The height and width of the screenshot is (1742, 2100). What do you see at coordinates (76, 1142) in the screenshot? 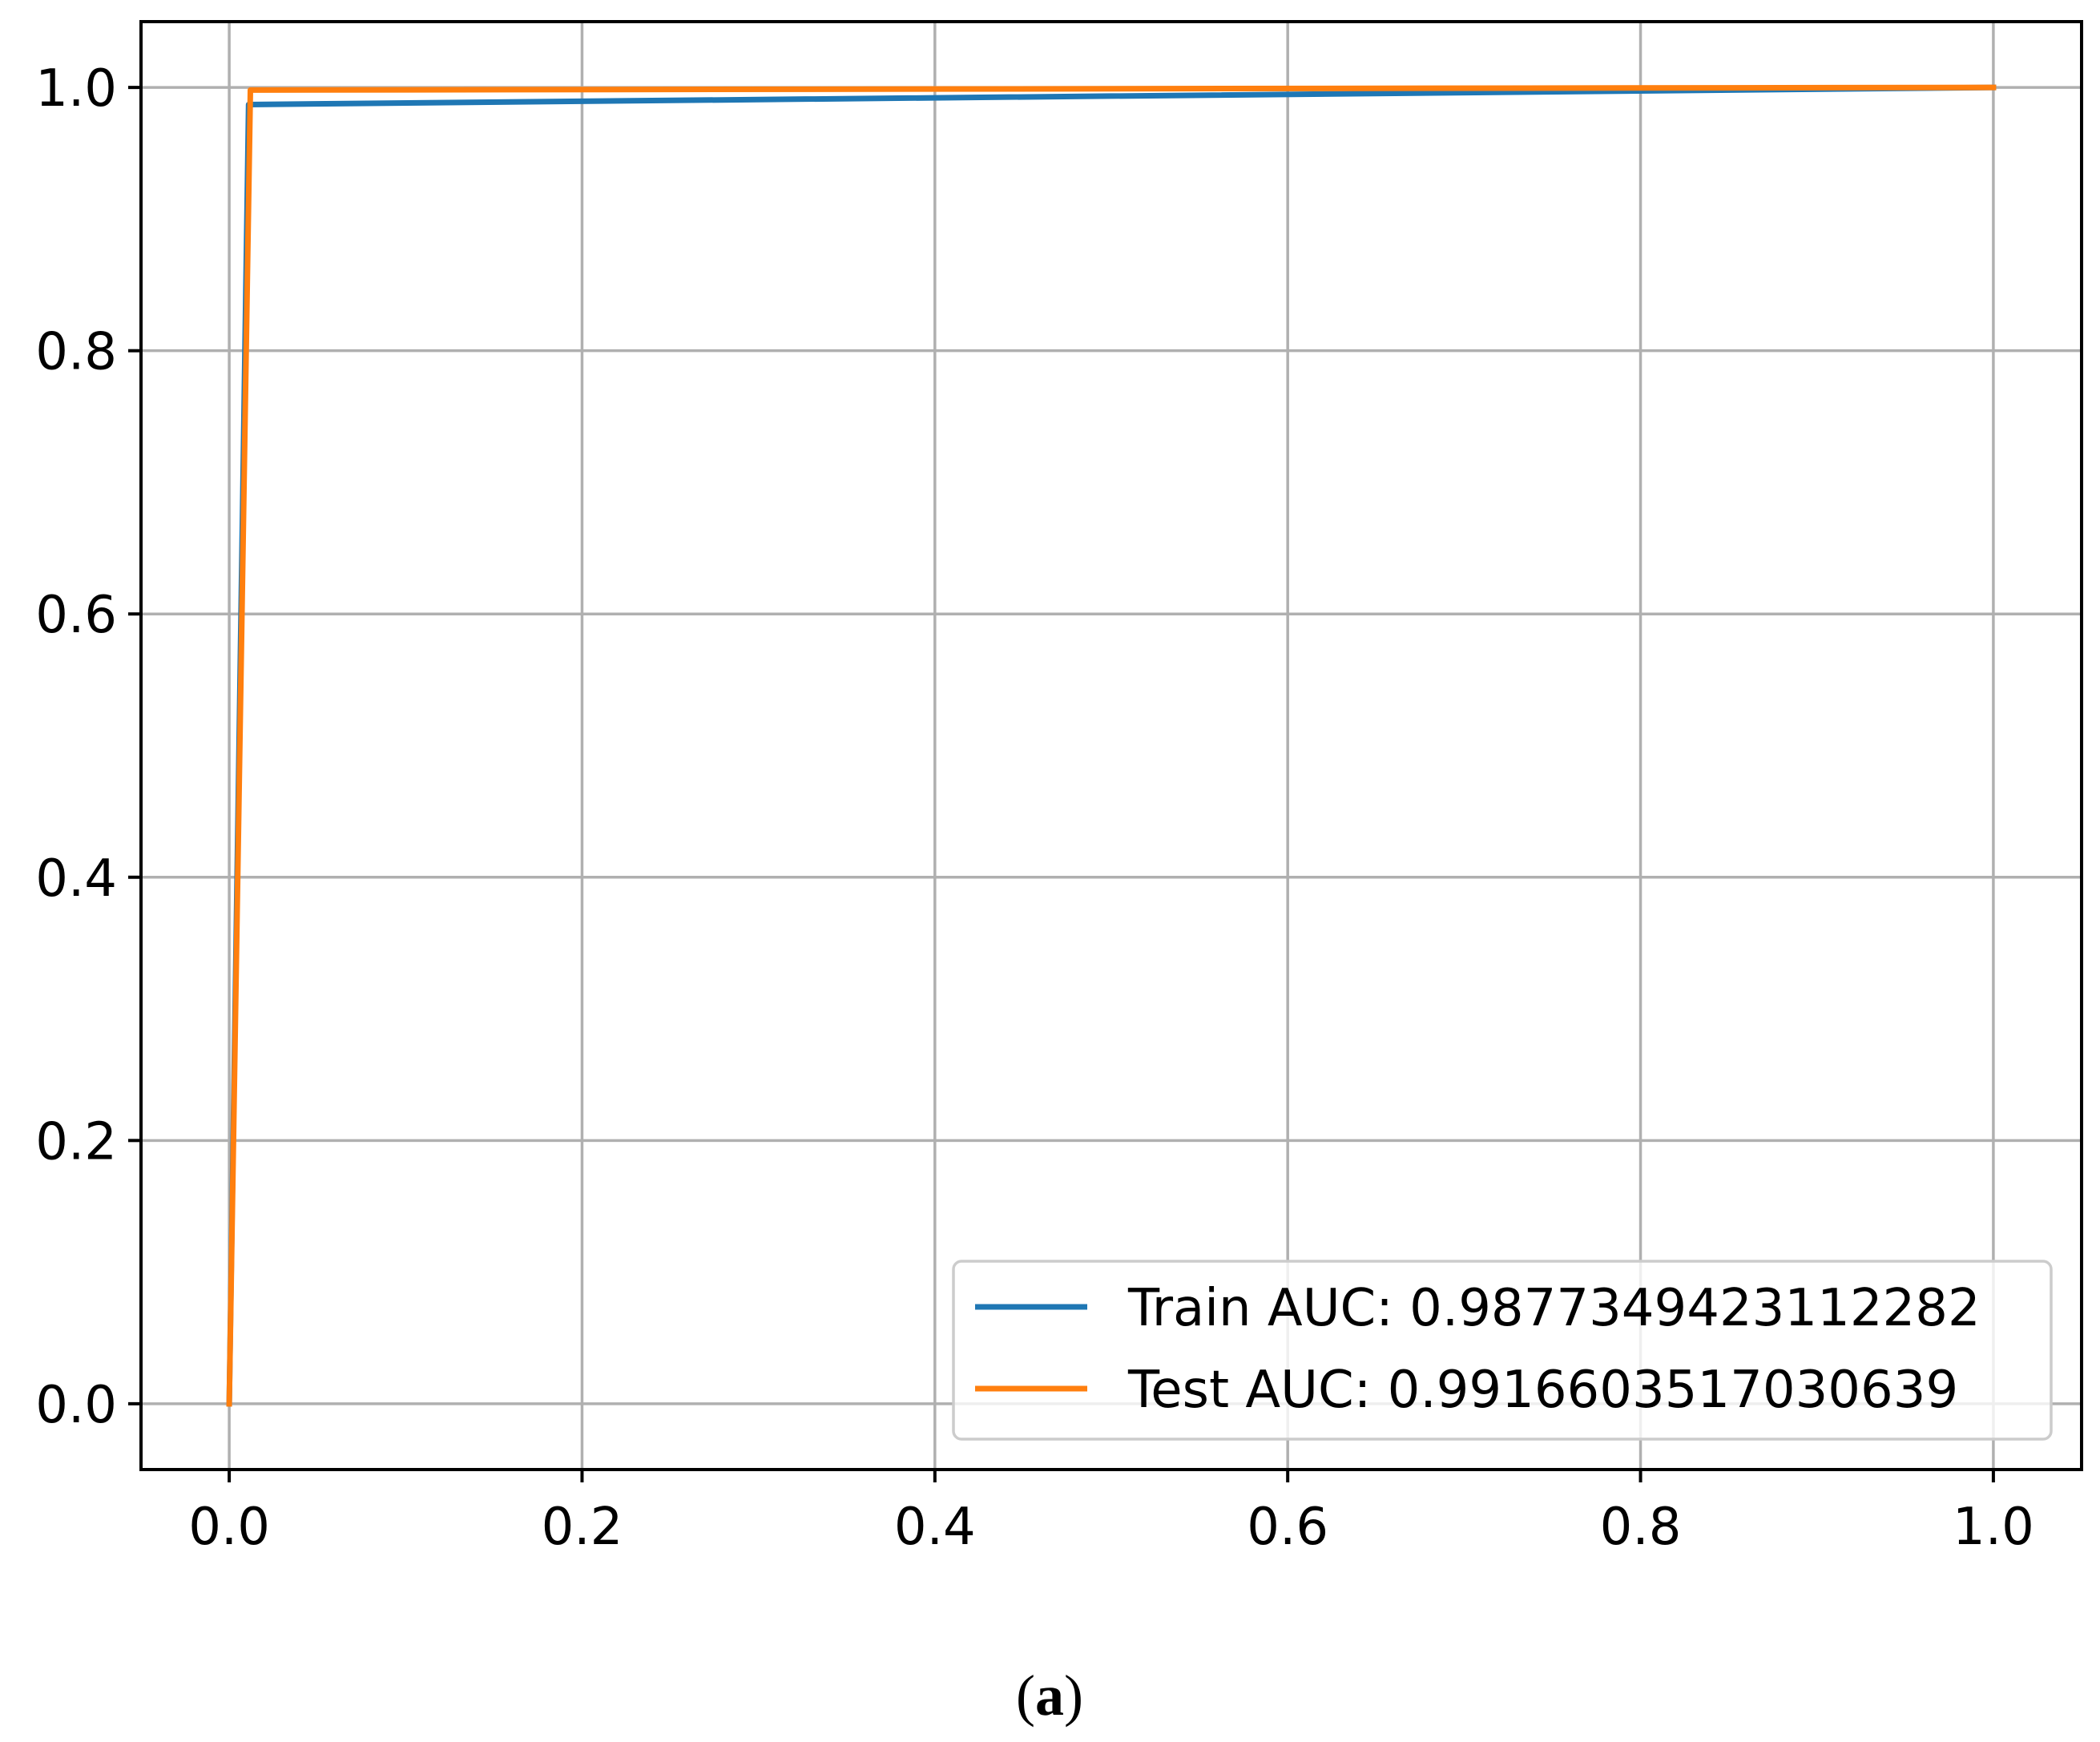
I see `y-tick-label: 0.2` at bounding box center [76, 1142].